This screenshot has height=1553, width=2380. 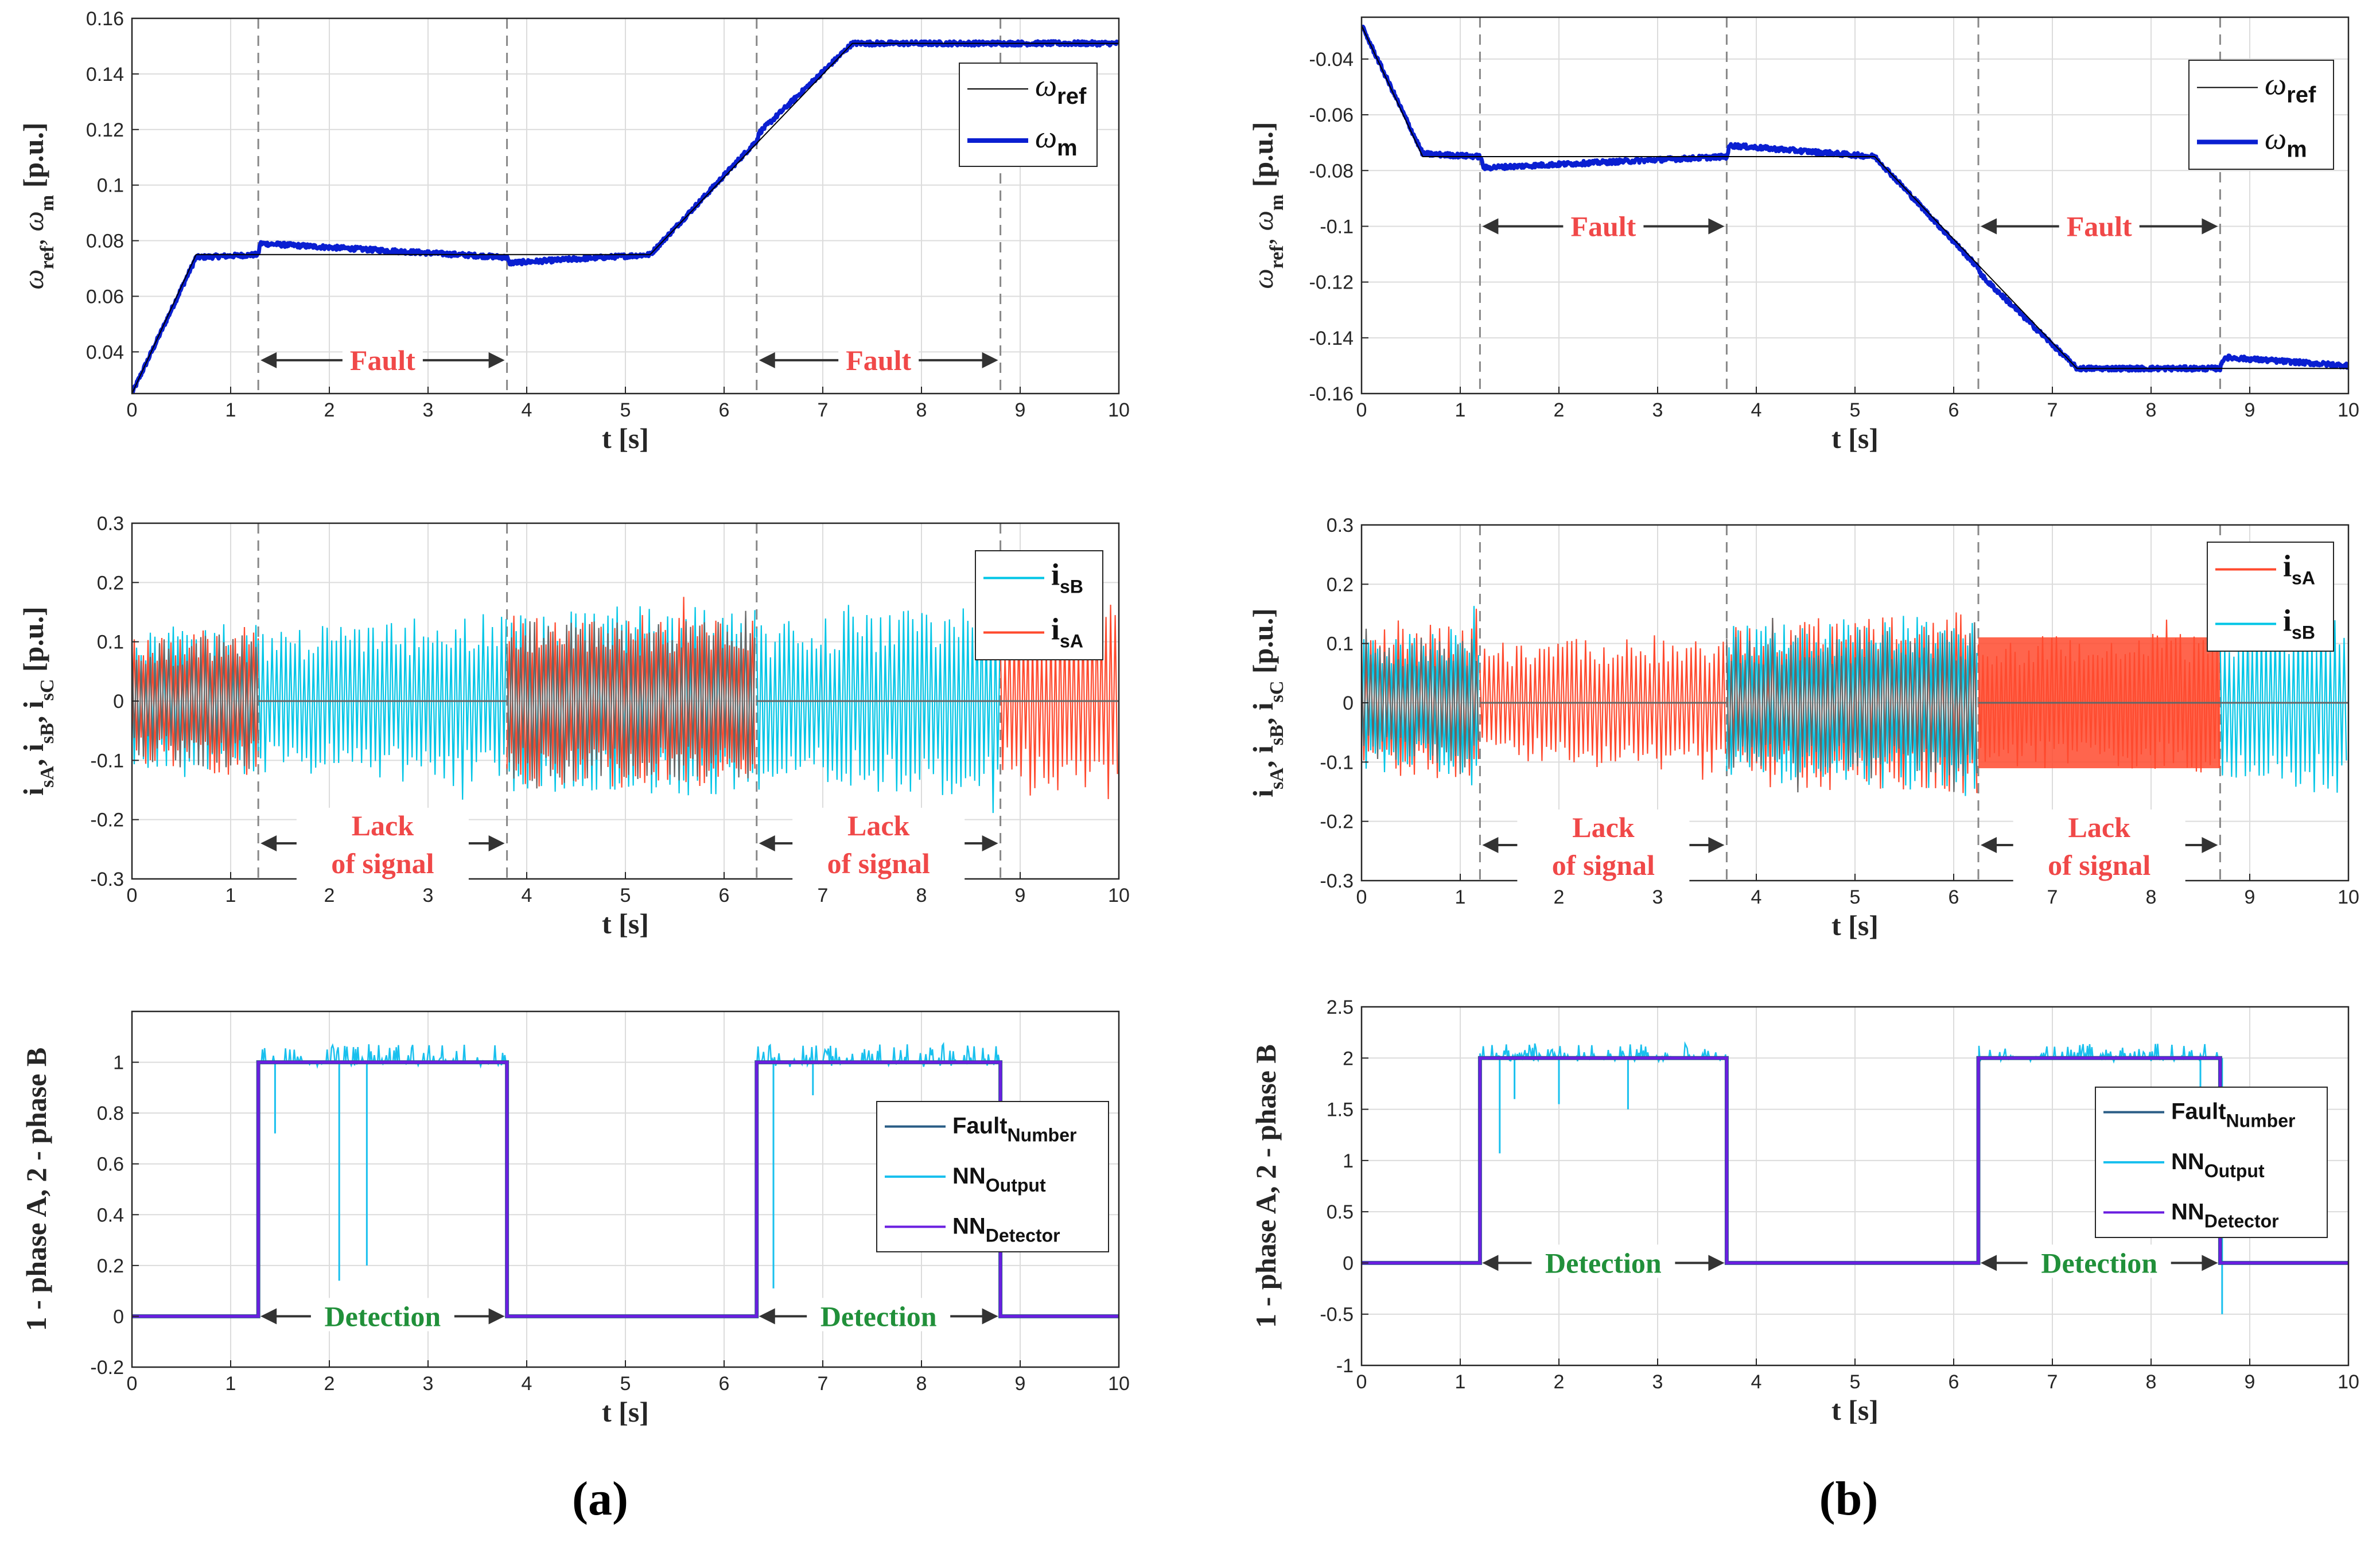 What do you see at coordinates (1340, 1212) in the screenshot?
I see `y-tick-label: 0.5` at bounding box center [1340, 1212].